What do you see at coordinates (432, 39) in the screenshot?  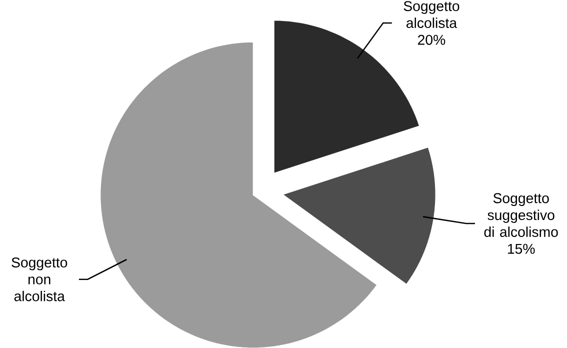 I see `data-label: 20%` at bounding box center [432, 39].